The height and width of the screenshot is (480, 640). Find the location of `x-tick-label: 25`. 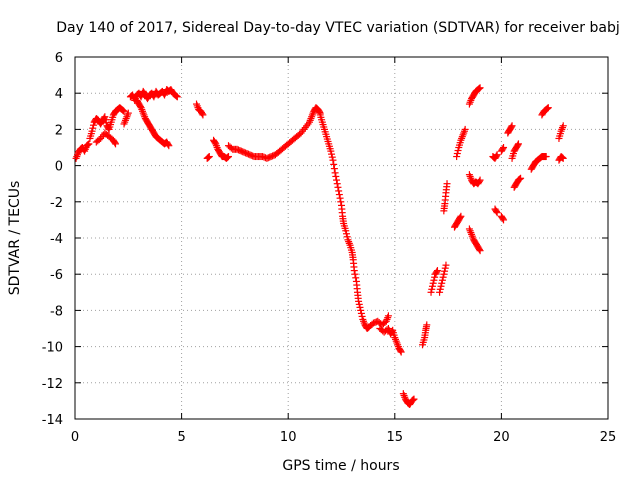

x-tick-label: 25 is located at coordinates (608, 437).